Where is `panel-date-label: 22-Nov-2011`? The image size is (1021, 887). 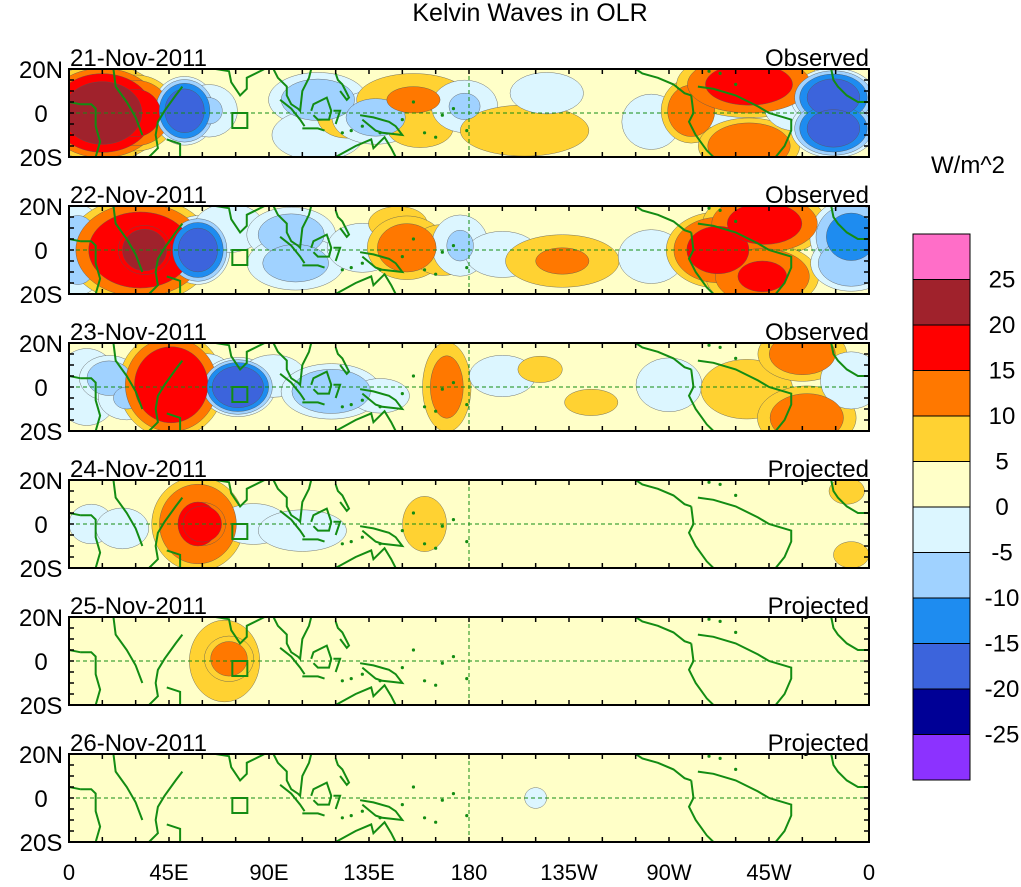 panel-date-label: 22-Nov-2011 is located at coordinates (138, 195).